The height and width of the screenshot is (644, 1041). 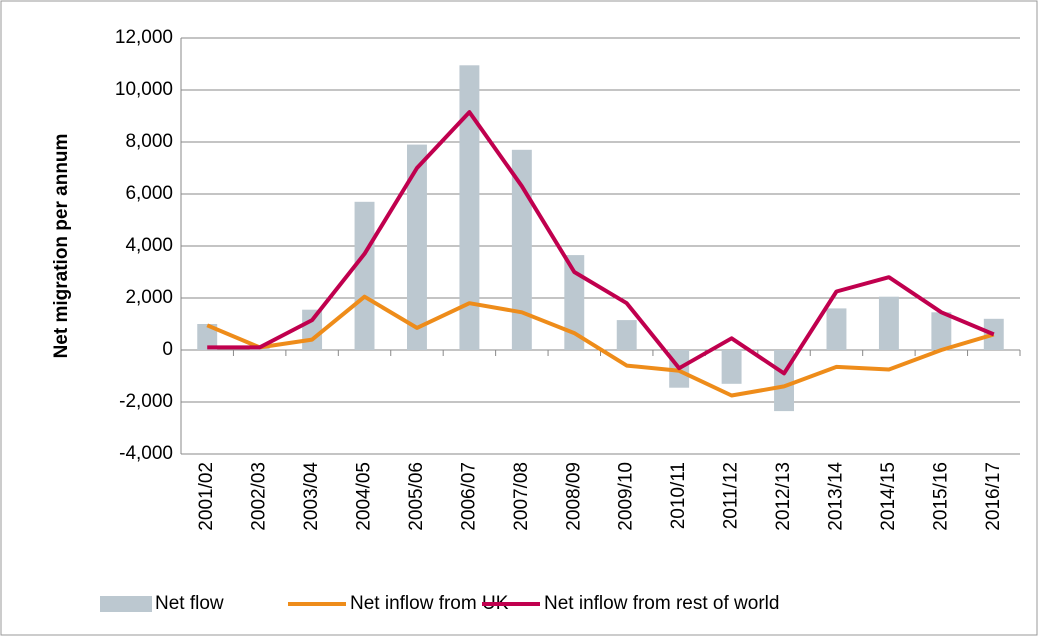 What do you see at coordinates (144, 89) in the screenshot?
I see `y-tick-label: 10,000` at bounding box center [144, 89].